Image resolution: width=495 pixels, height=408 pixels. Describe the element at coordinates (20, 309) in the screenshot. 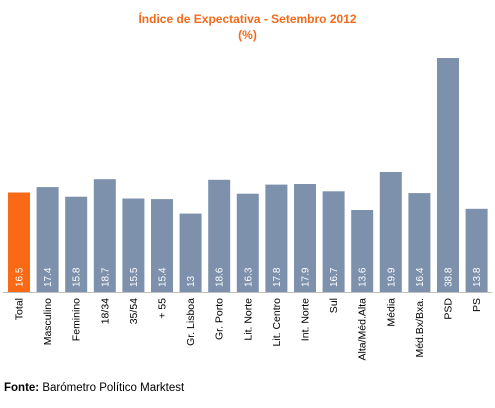

I see `category-label-0: Total` at that location.